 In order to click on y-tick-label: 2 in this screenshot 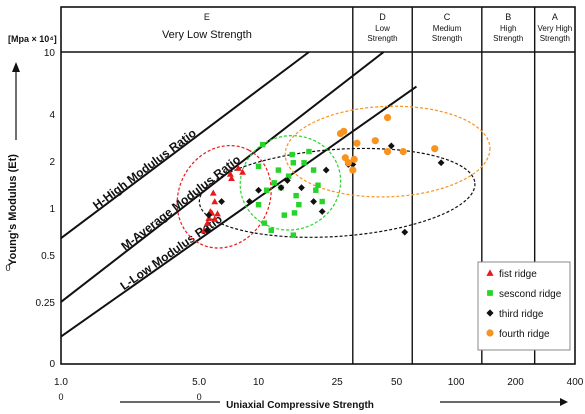, I will do `click(52, 162)`.